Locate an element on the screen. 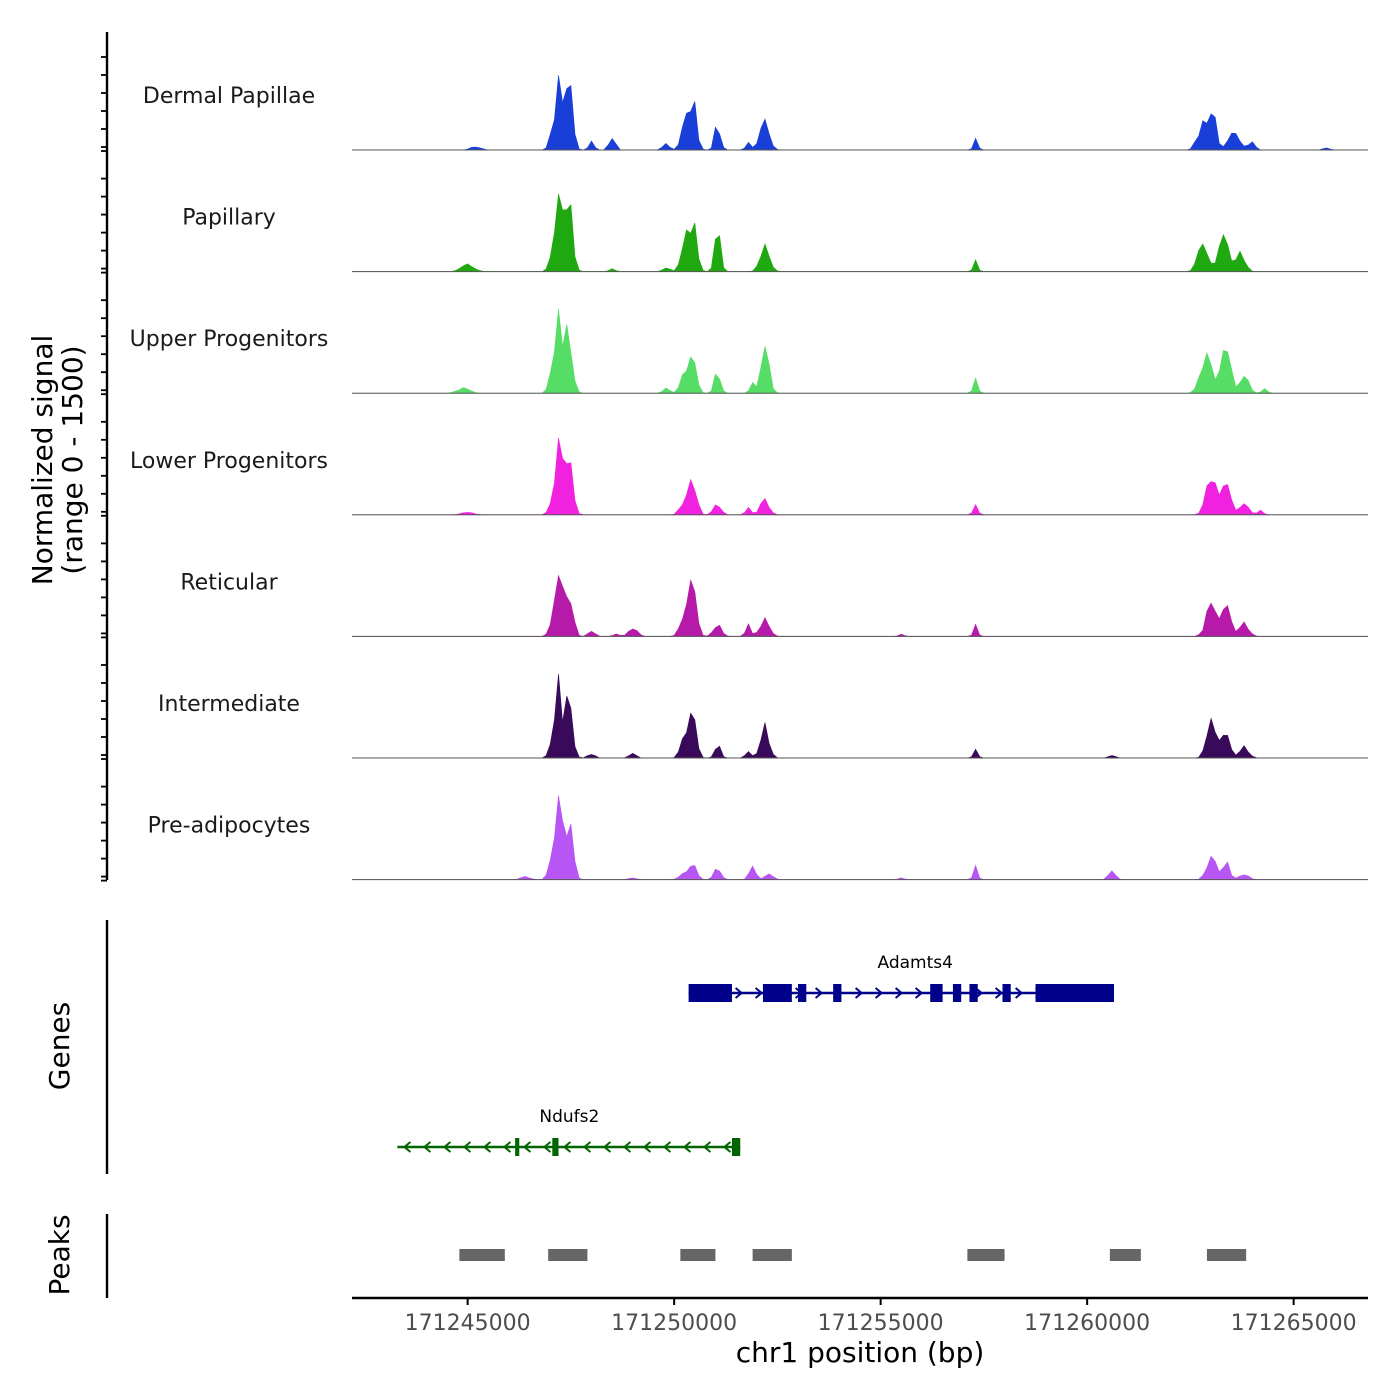 This screenshot has width=1400, height=1400. track-papillary: Papillary is located at coordinates (775, 233).